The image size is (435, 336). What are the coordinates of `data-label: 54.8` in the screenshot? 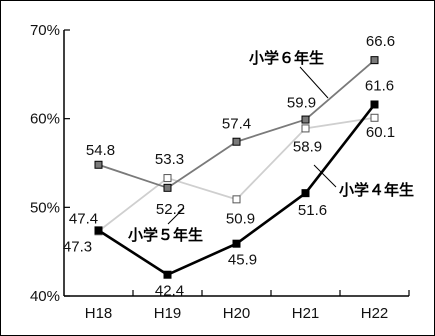 It's located at (100, 150).